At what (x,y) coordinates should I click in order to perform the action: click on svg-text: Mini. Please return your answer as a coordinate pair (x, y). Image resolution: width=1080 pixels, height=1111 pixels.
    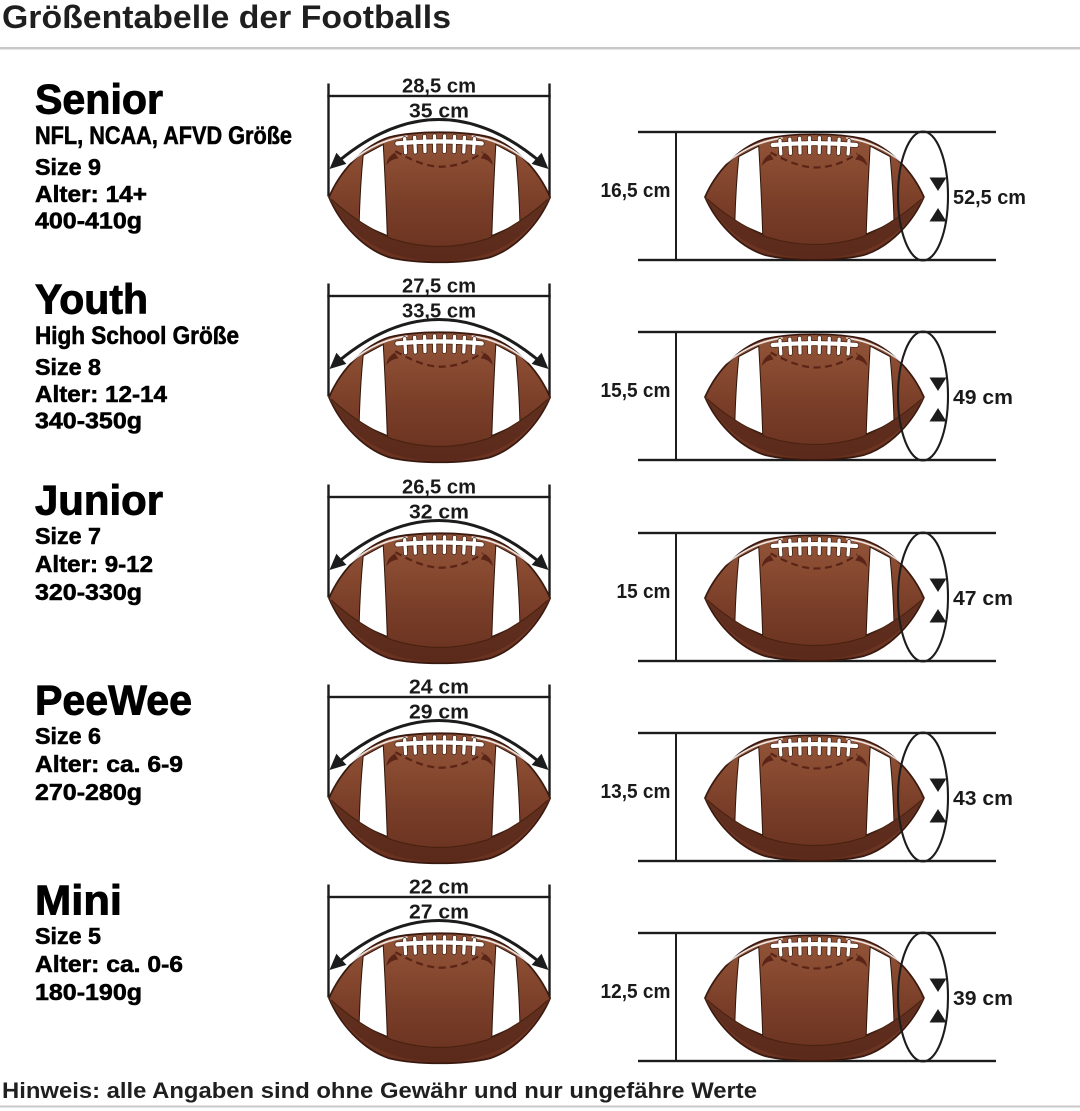
    Looking at the image, I should click on (78, 900).